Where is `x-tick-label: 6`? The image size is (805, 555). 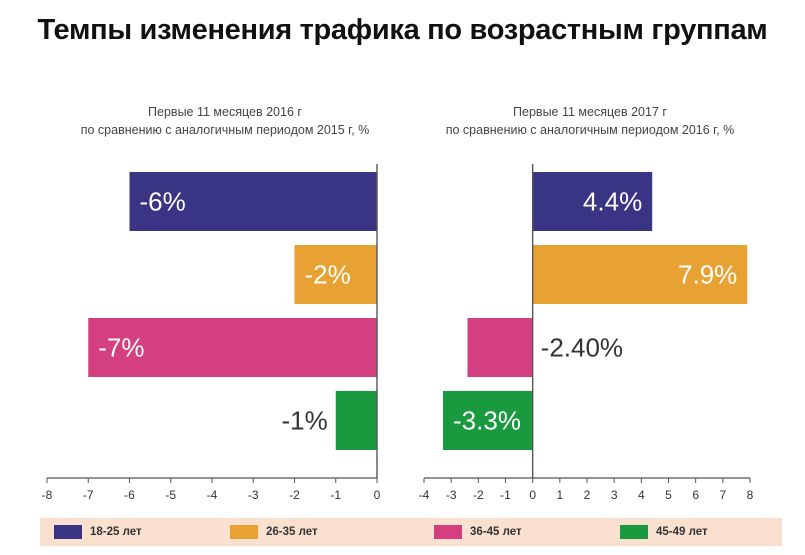
x-tick-label: 6 is located at coordinates (695, 495).